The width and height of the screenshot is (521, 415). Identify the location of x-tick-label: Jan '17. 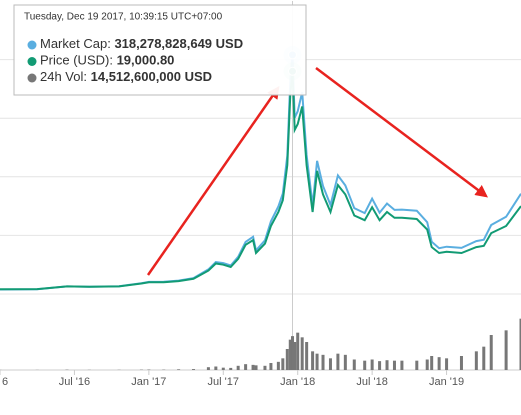
(148, 382).